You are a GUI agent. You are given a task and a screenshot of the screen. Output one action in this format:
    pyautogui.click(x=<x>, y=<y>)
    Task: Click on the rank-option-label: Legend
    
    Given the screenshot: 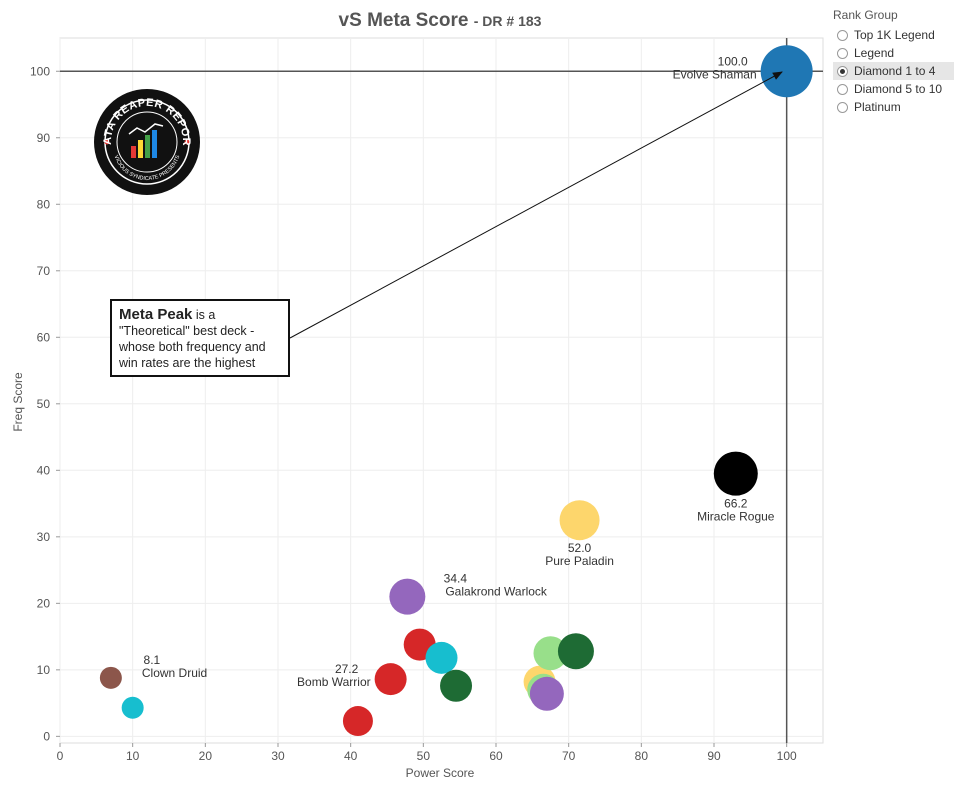 What is the action you would take?
    pyautogui.click(x=874, y=53)
    